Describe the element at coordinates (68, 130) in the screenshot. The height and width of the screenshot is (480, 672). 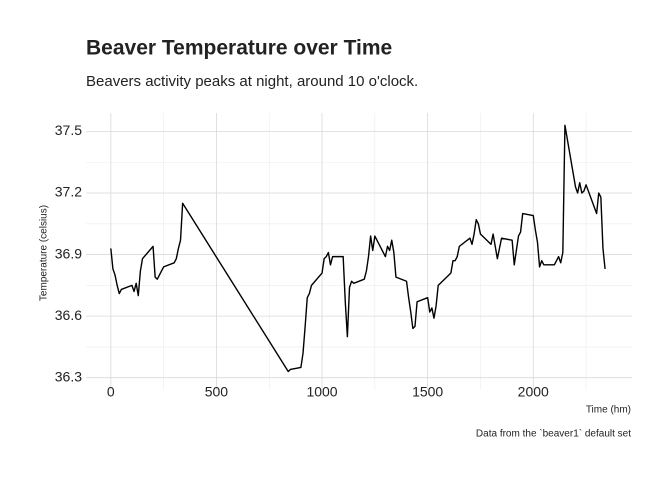
I see `y-tick-label: 37.5` at that location.